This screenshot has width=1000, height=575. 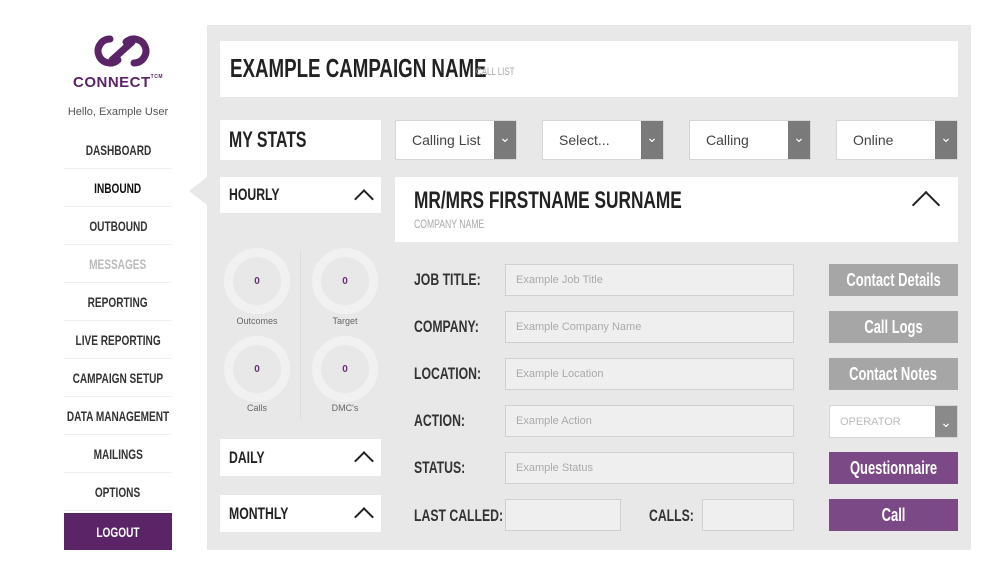 I want to click on my-stats-title: MY STATS, so click(x=300, y=140).